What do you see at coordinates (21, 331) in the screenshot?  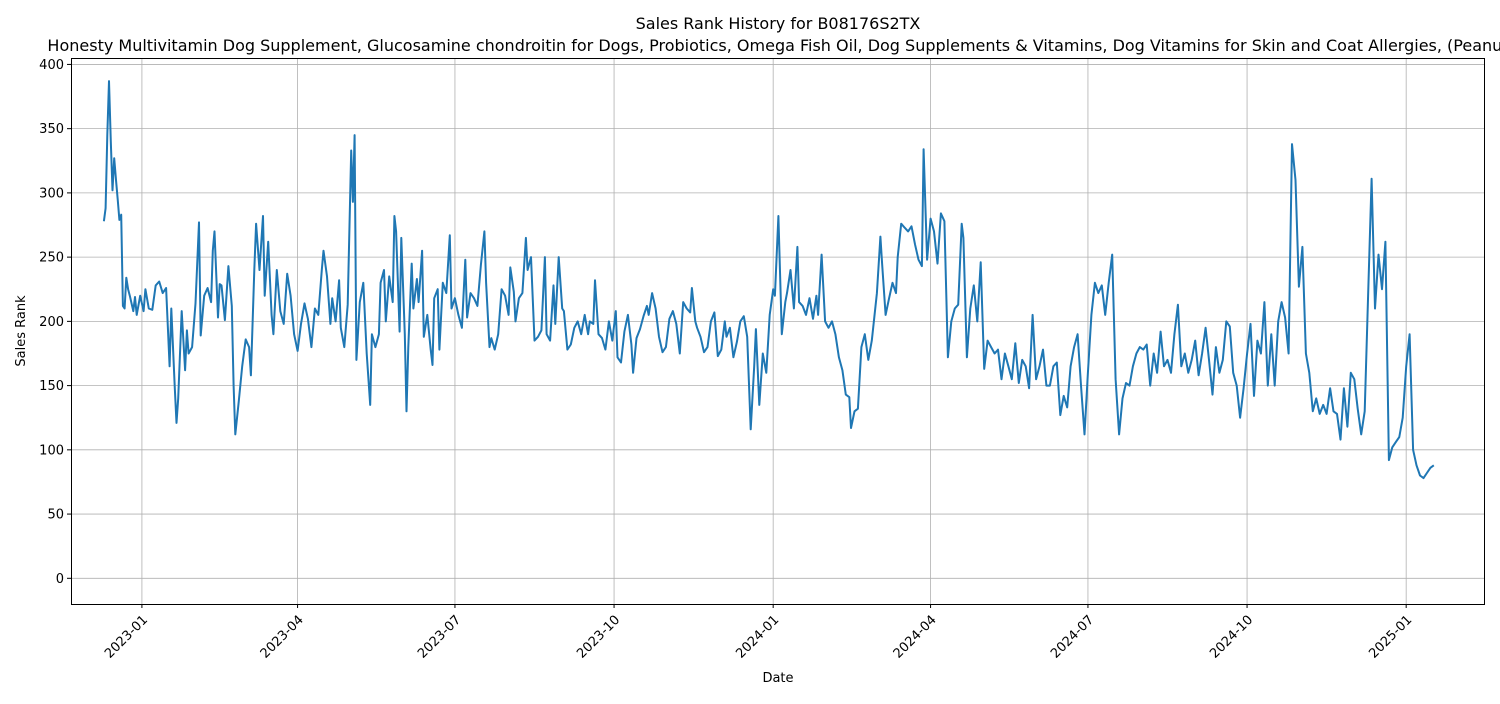 I see `y-axis-label: Sales Rank` at bounding box center [21, 331].